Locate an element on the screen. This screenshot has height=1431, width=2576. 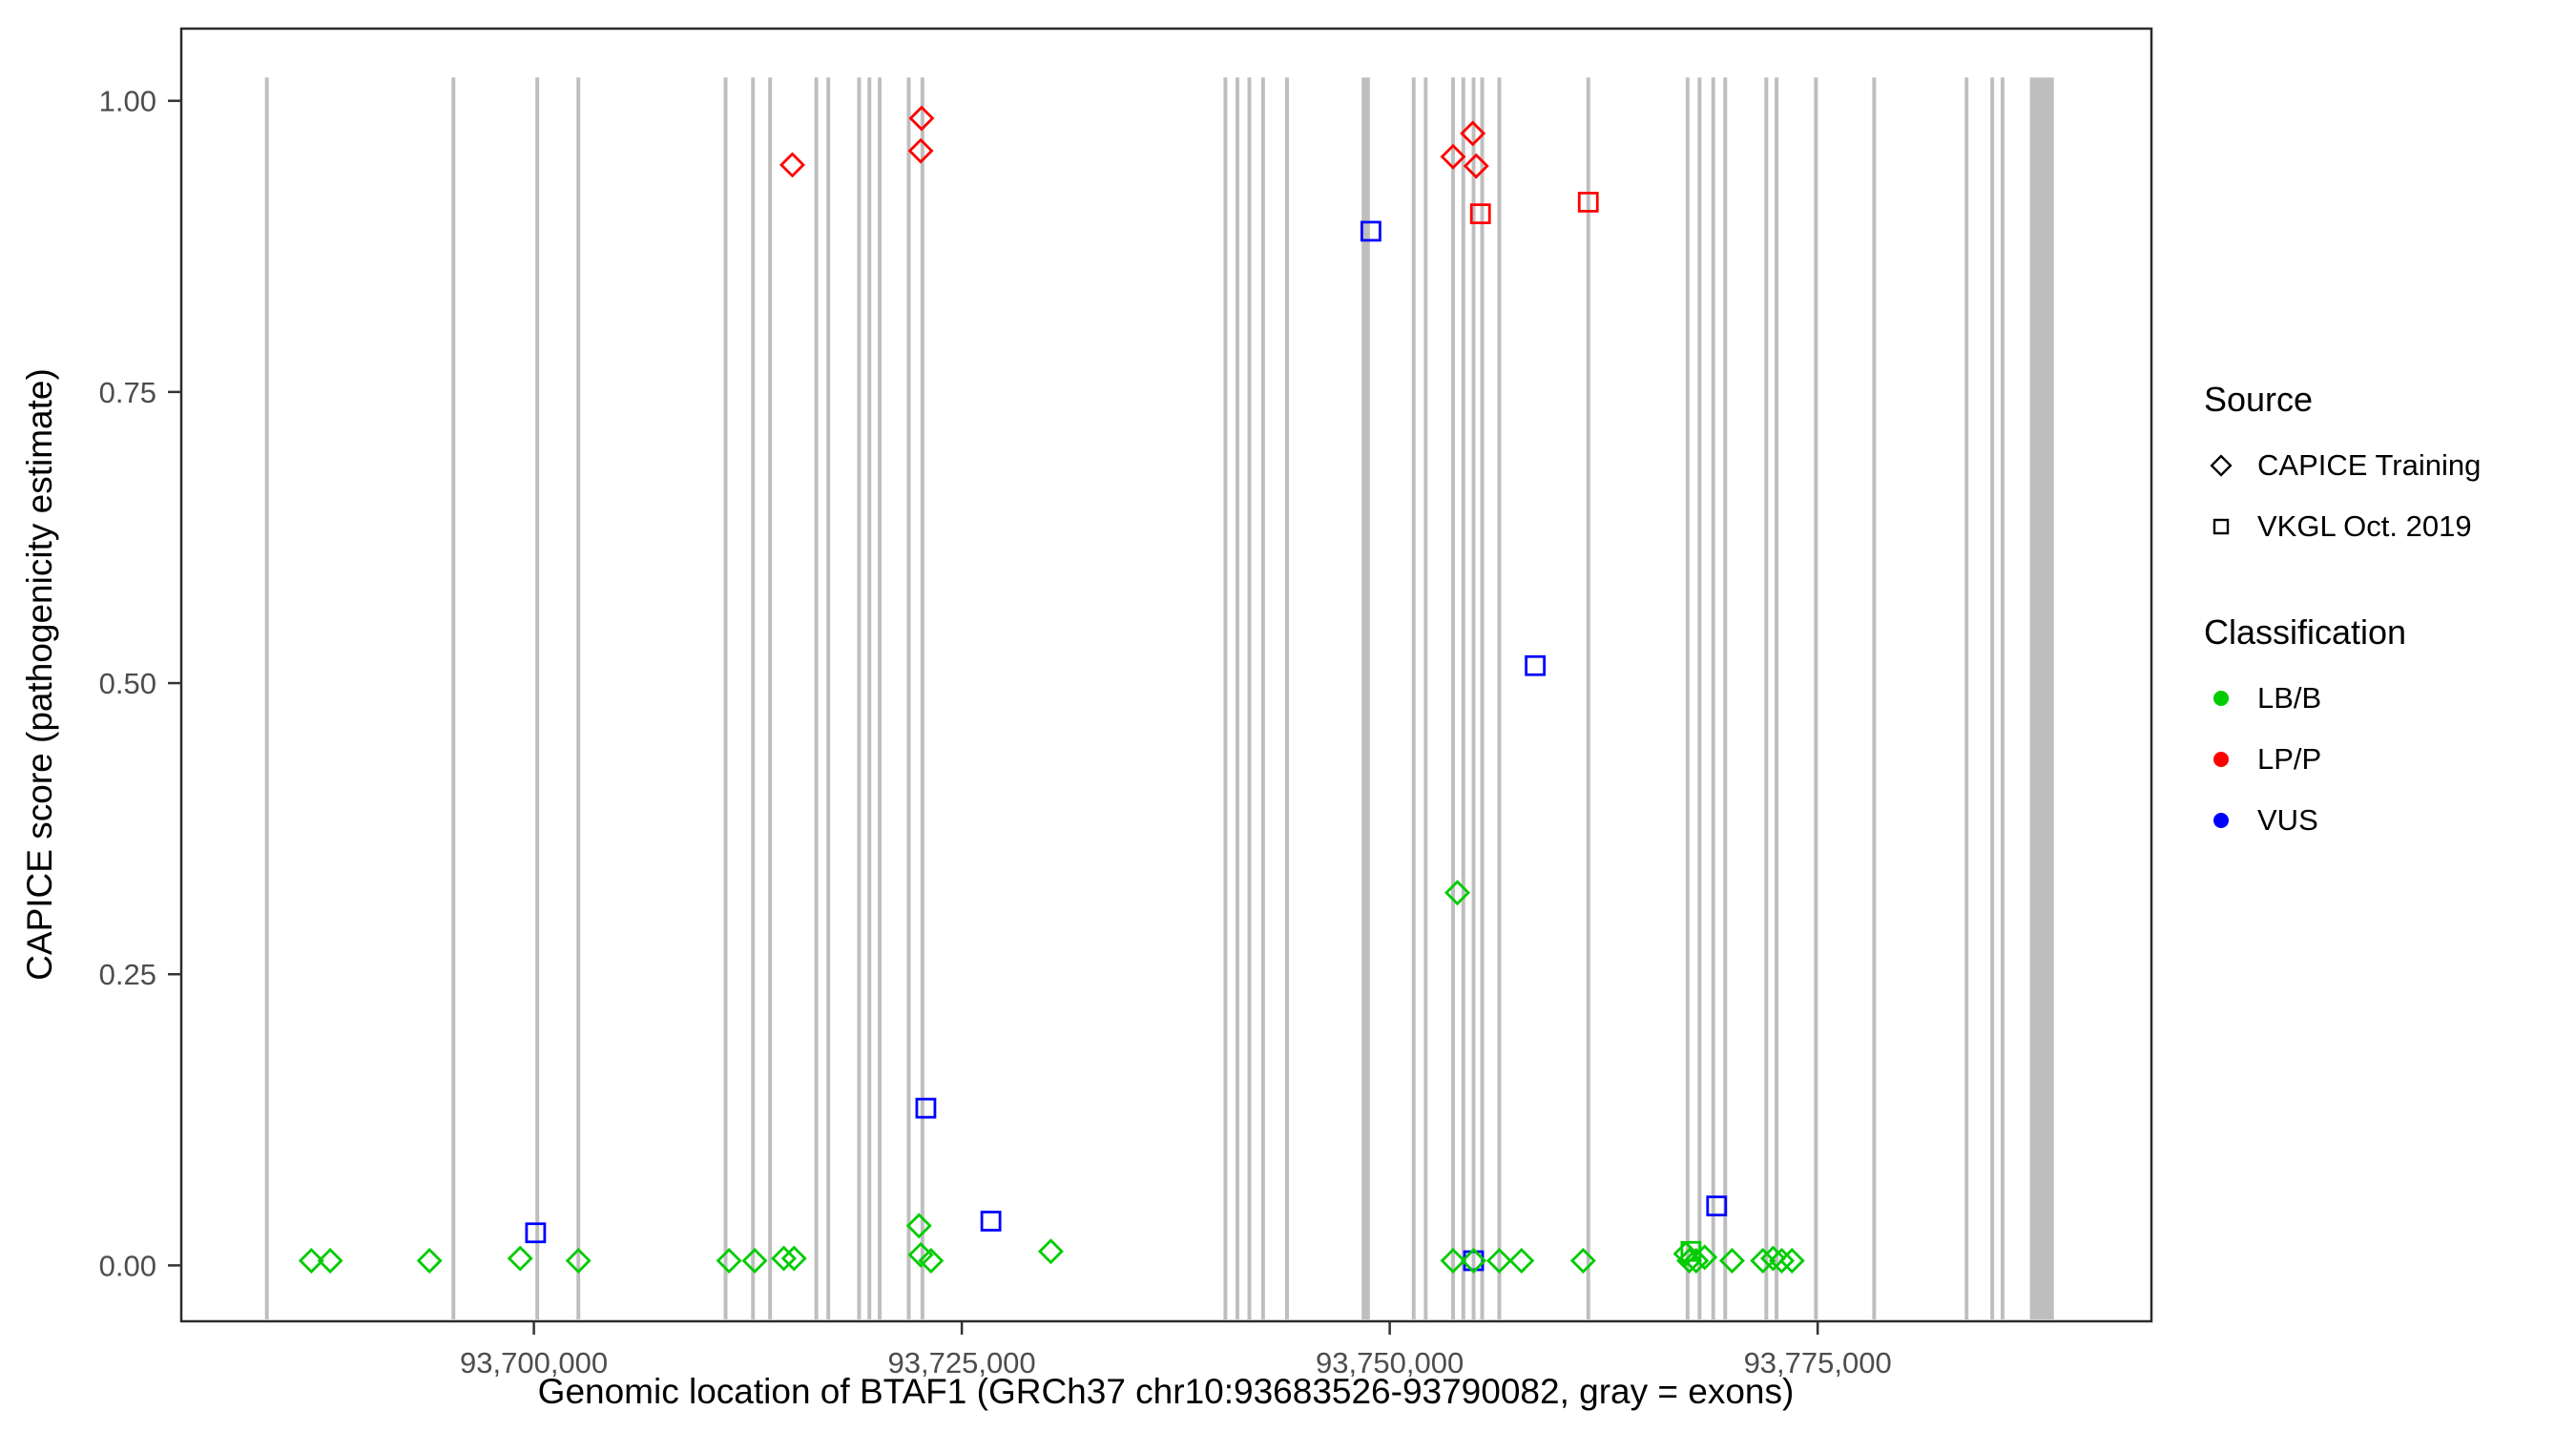
legend-item-vus: VUS is located at coordinates (2385, 821).